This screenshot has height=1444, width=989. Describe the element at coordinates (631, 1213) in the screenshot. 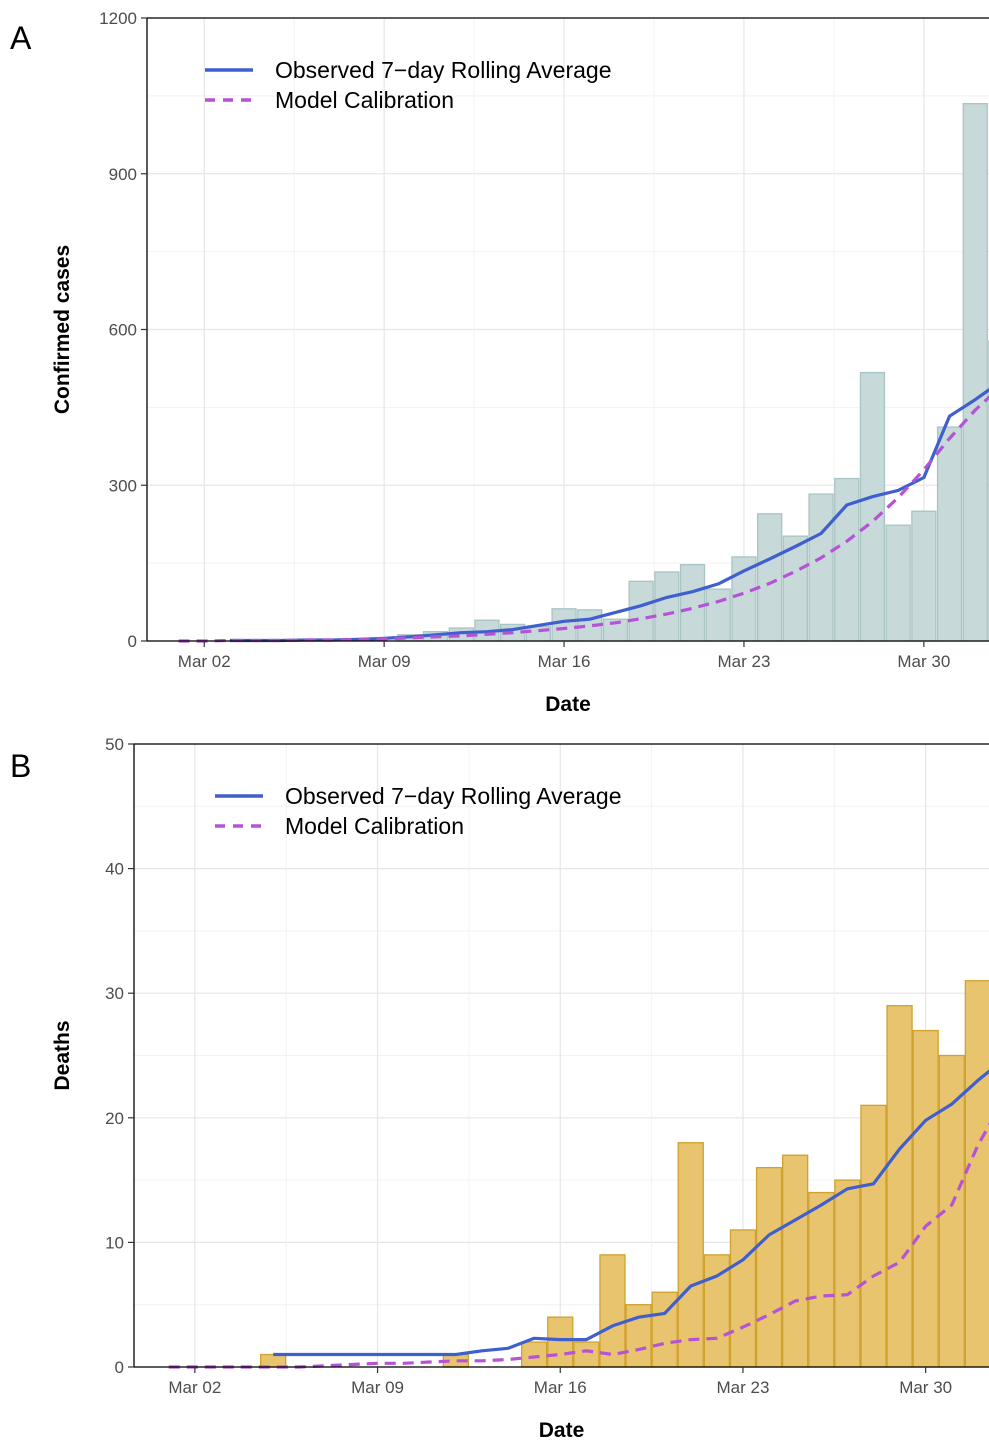

I see `series-rolling-average` at that location.